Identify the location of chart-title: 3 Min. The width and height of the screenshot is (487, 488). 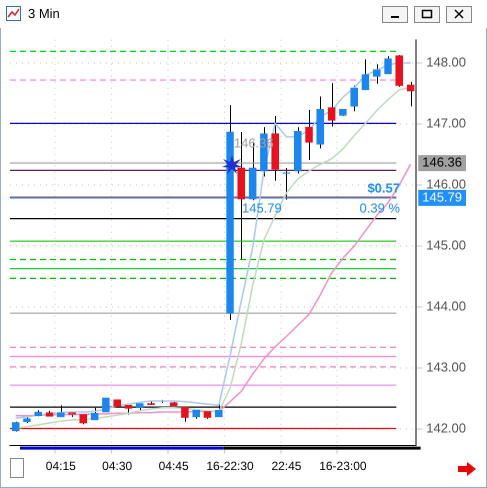
(44, 13).